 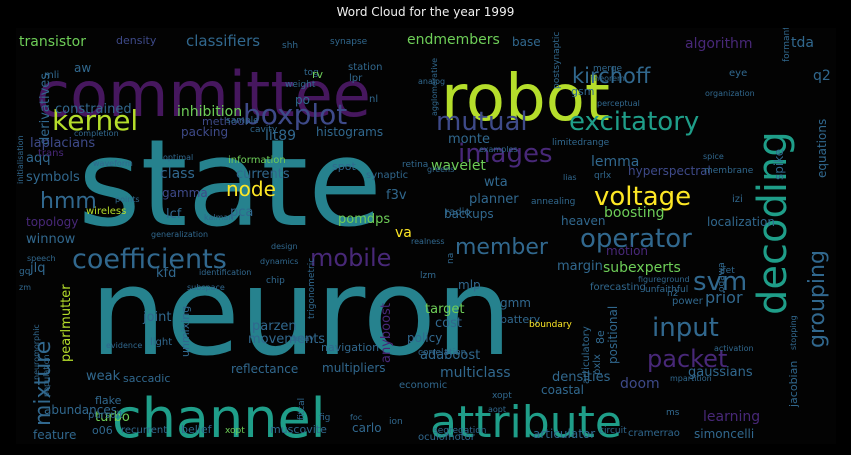 What do you see at coordinates (112, 417) in the screenshot?
I see `word-turbo: turbo` at bounding box center [112, 417].